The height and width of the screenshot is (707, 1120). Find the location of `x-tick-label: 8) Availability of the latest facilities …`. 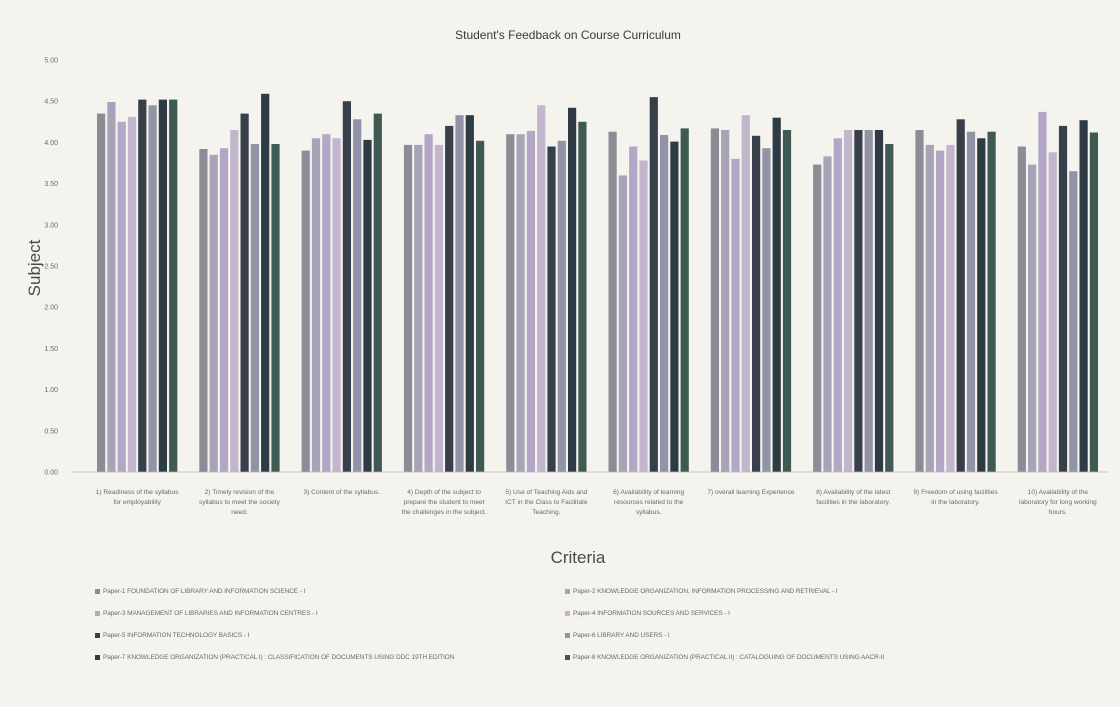

x-tick-label: 8) Availability of the latest facilities … is located at coordinates (853, 497).